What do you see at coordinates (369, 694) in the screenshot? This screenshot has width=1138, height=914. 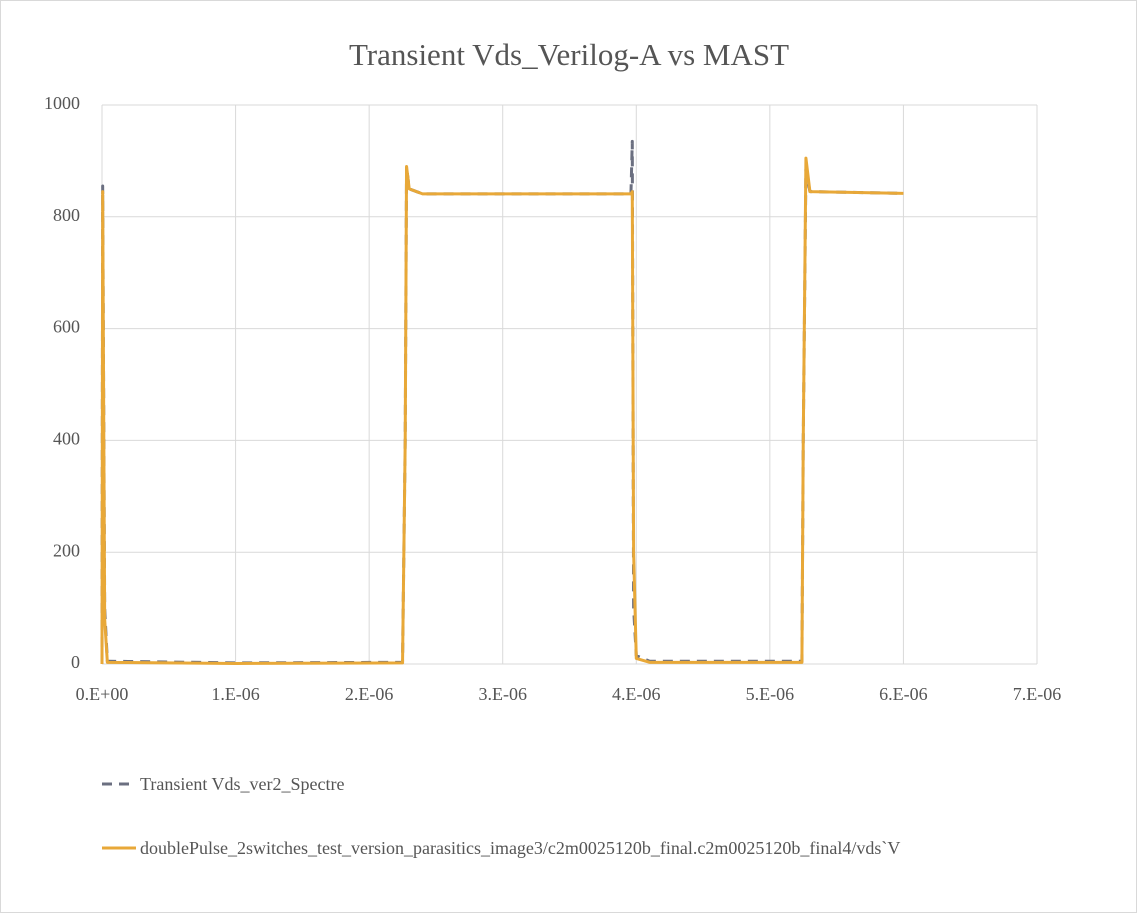 I see `x-tick-label: 2.E-06` at bounding box center [369, 694].